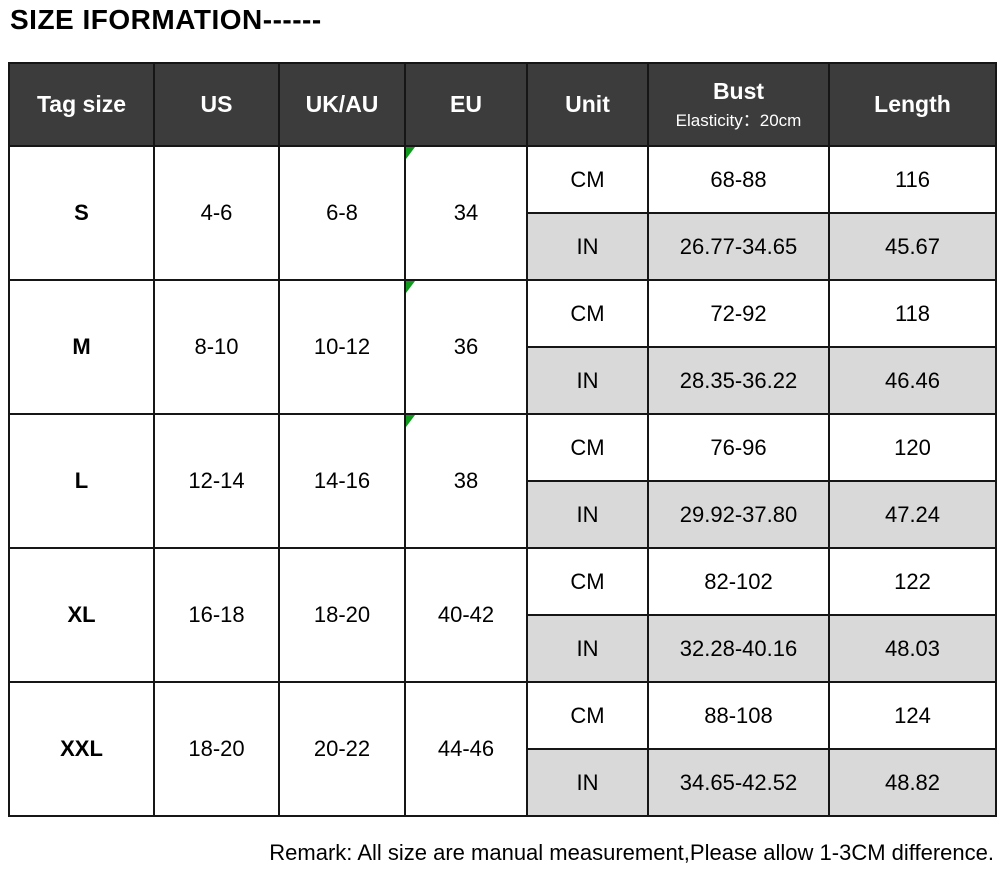 This screenshot has height=876, width=1000. Describe the element at coordinates (912, 104) in the screenshot. I see `col-header-length: Length` at that location.